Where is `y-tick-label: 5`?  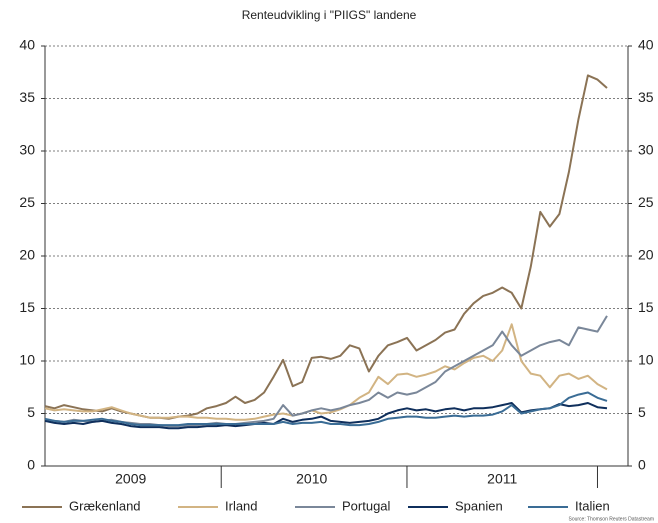 y-tick-label: 5 is located at coordinates (31, 412).